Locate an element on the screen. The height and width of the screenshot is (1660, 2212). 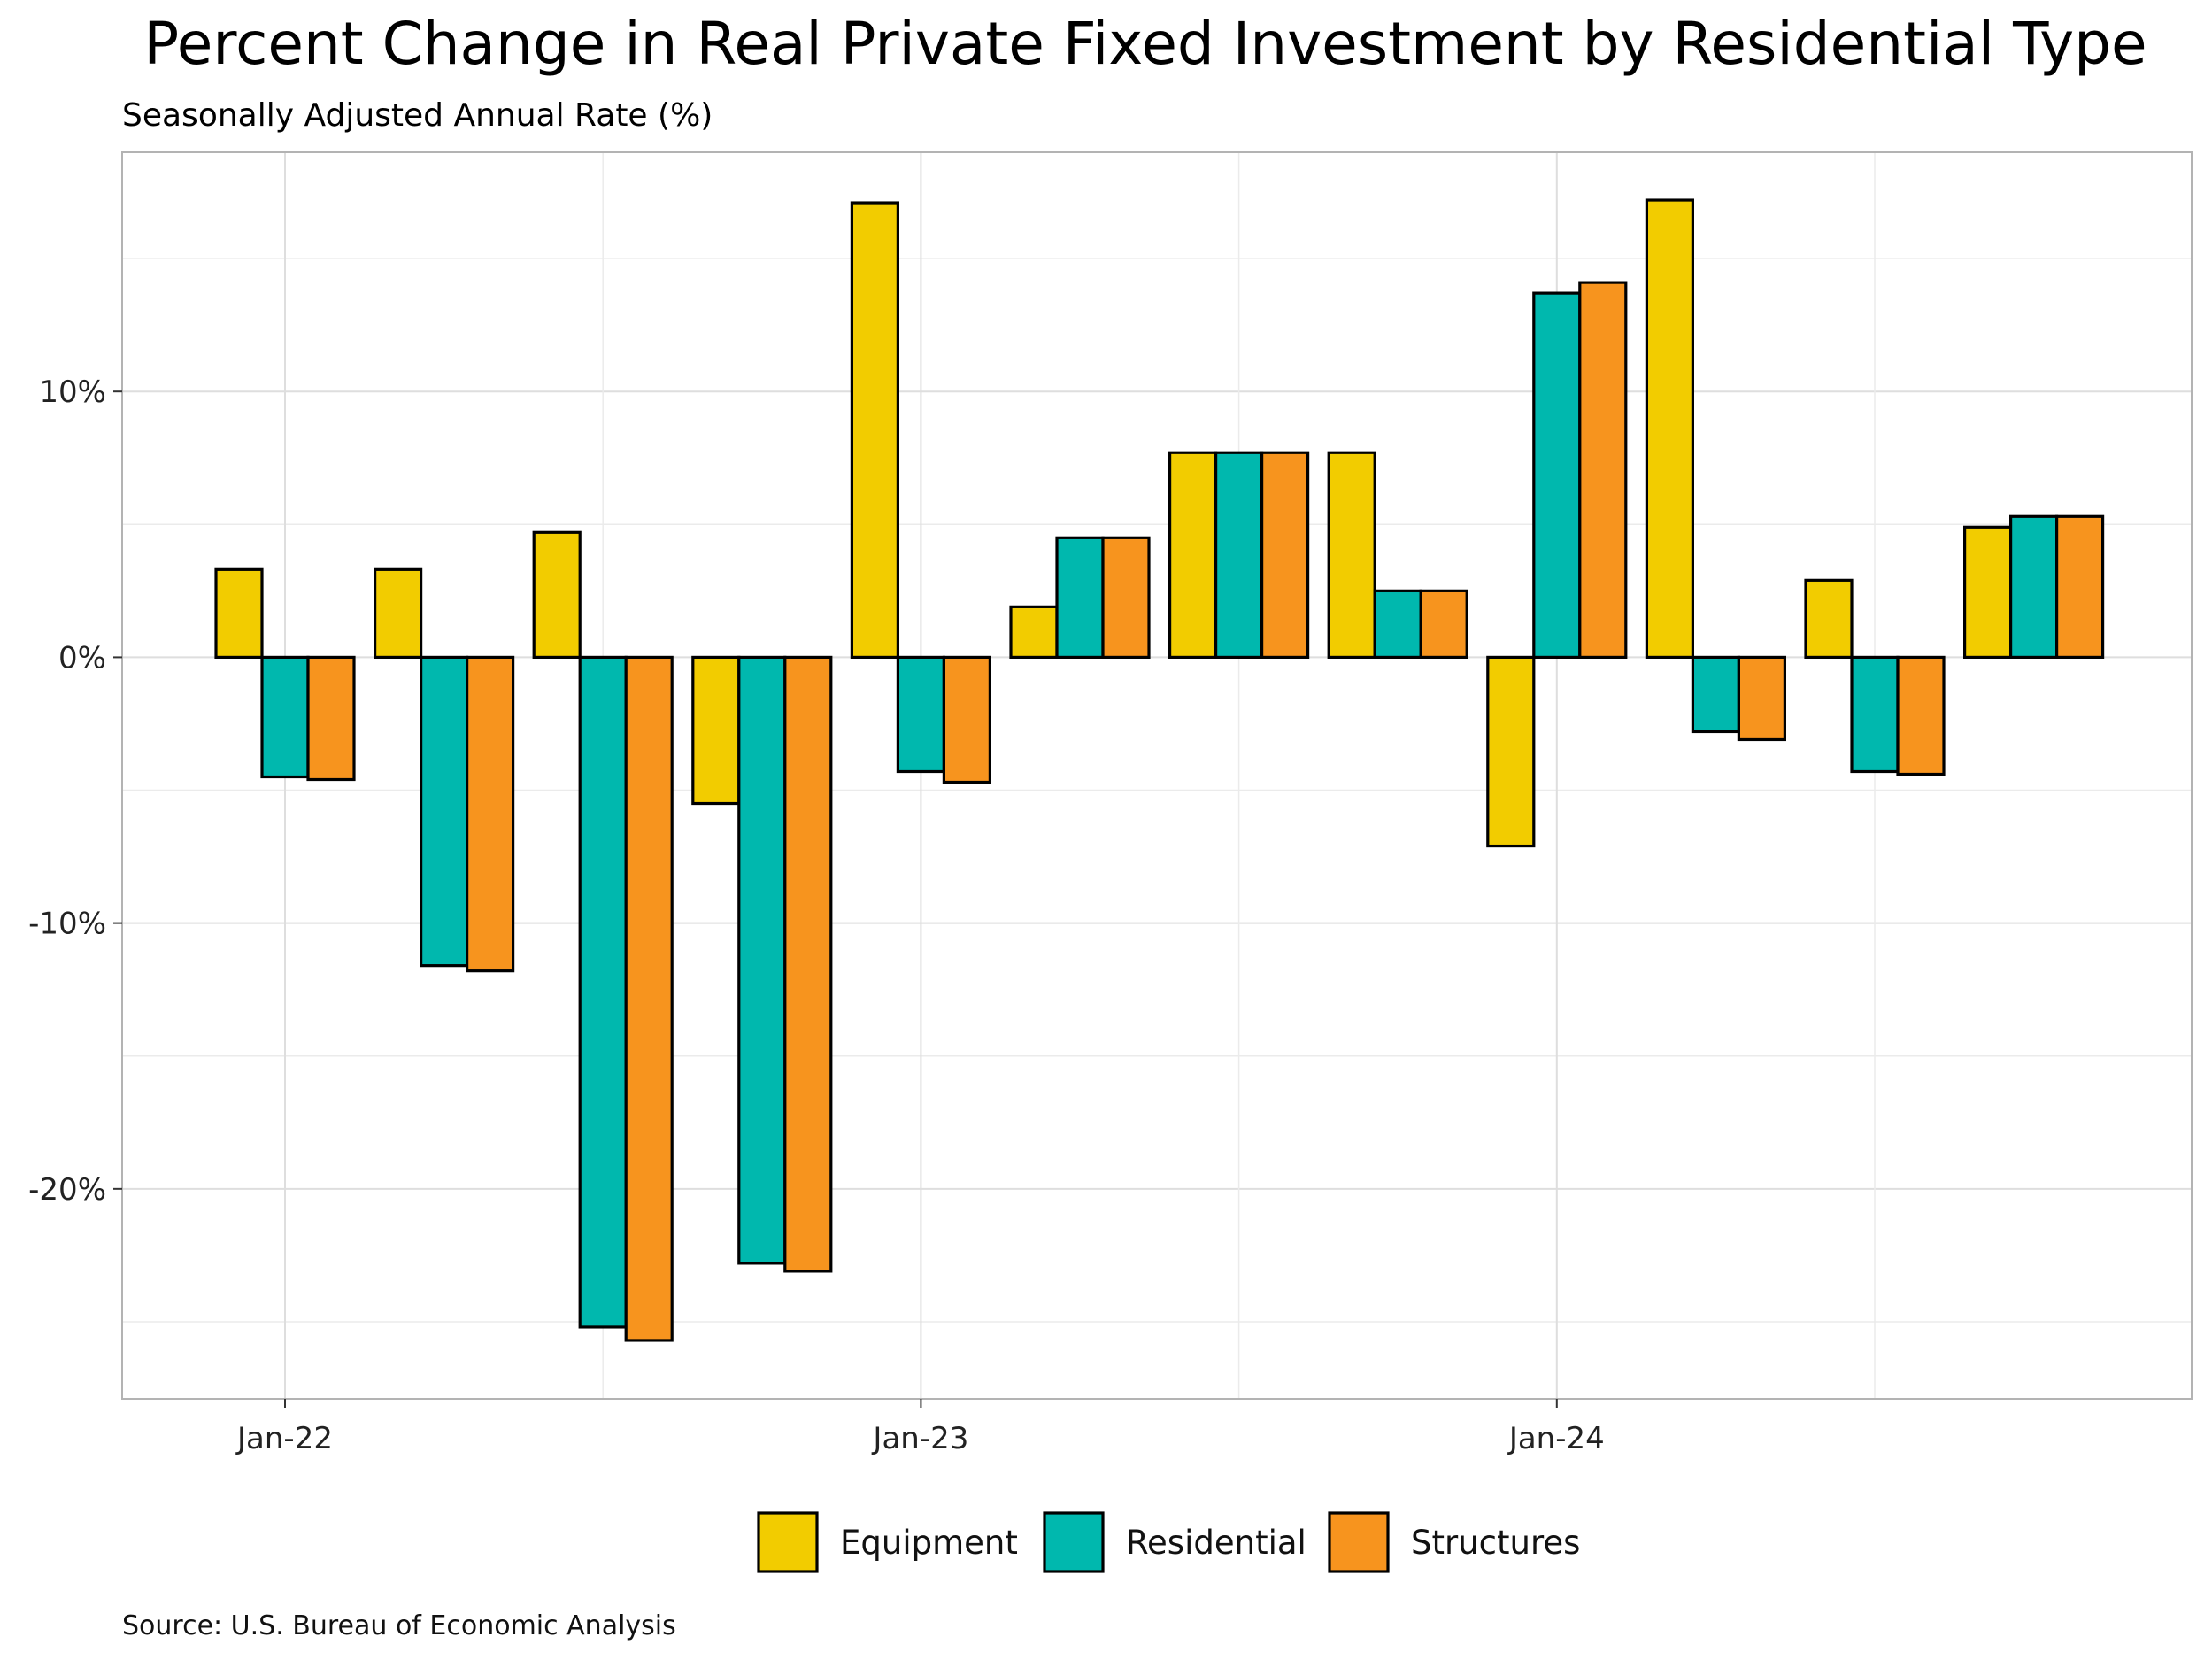
legend-label-residential: Residential is located at coordinates (1216, 1543).